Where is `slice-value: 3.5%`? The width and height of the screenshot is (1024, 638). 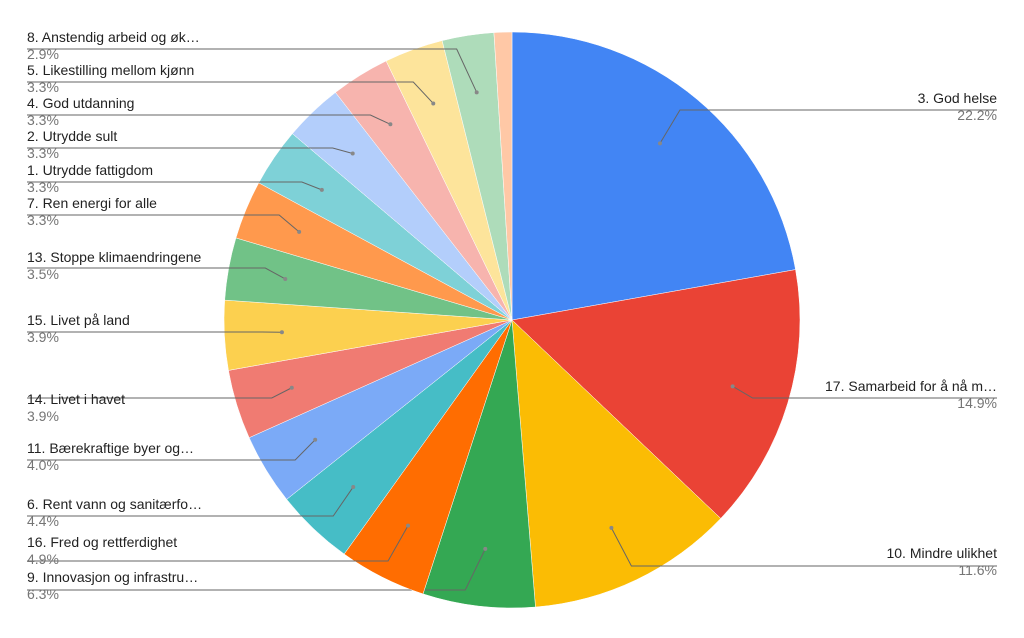
slice-value: 3.5% is located at coordinates (43, 274).